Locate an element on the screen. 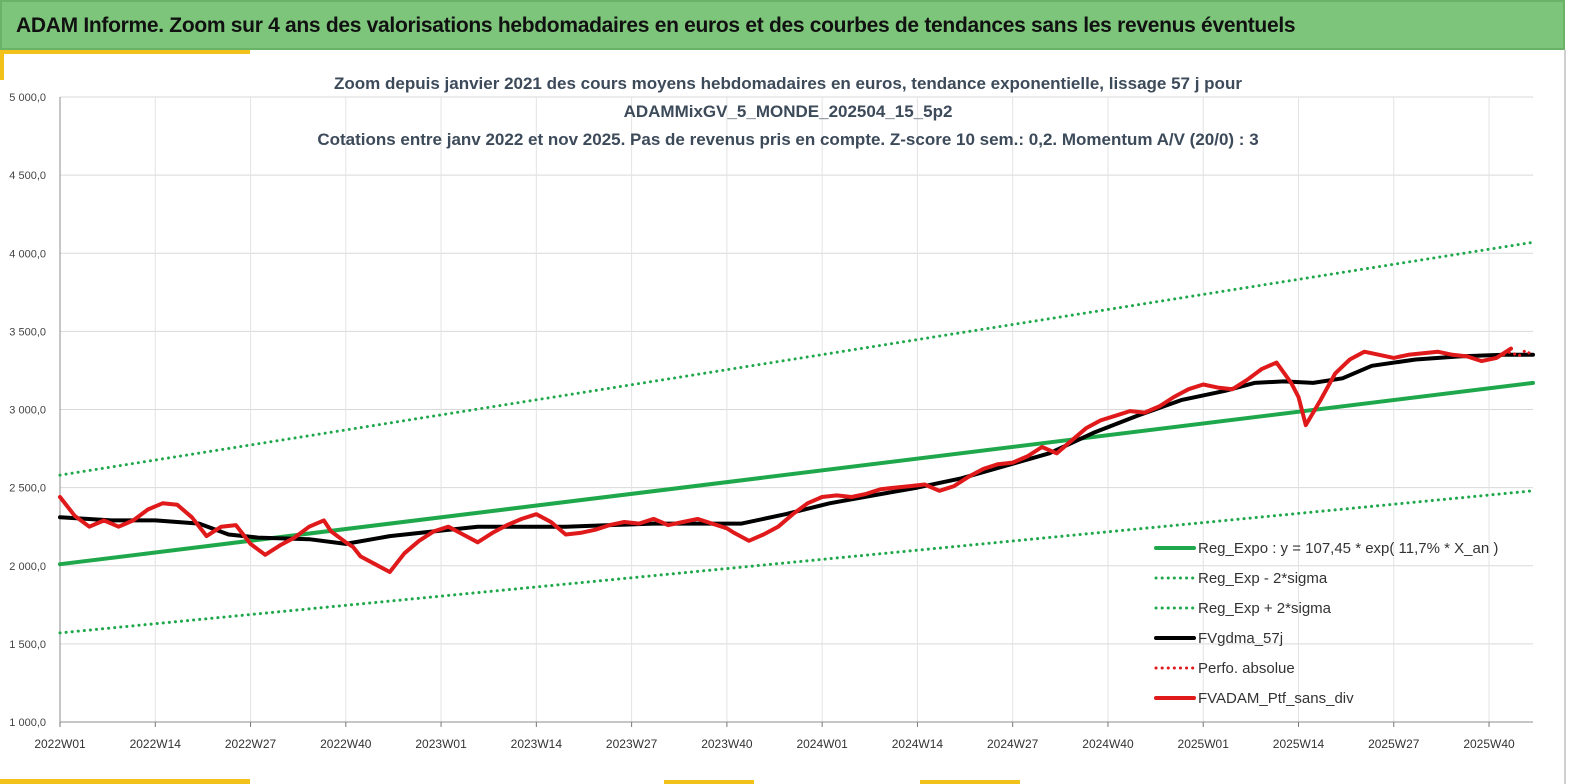  x-tick-label: 2022W14 is located at coordinates (156, 744).